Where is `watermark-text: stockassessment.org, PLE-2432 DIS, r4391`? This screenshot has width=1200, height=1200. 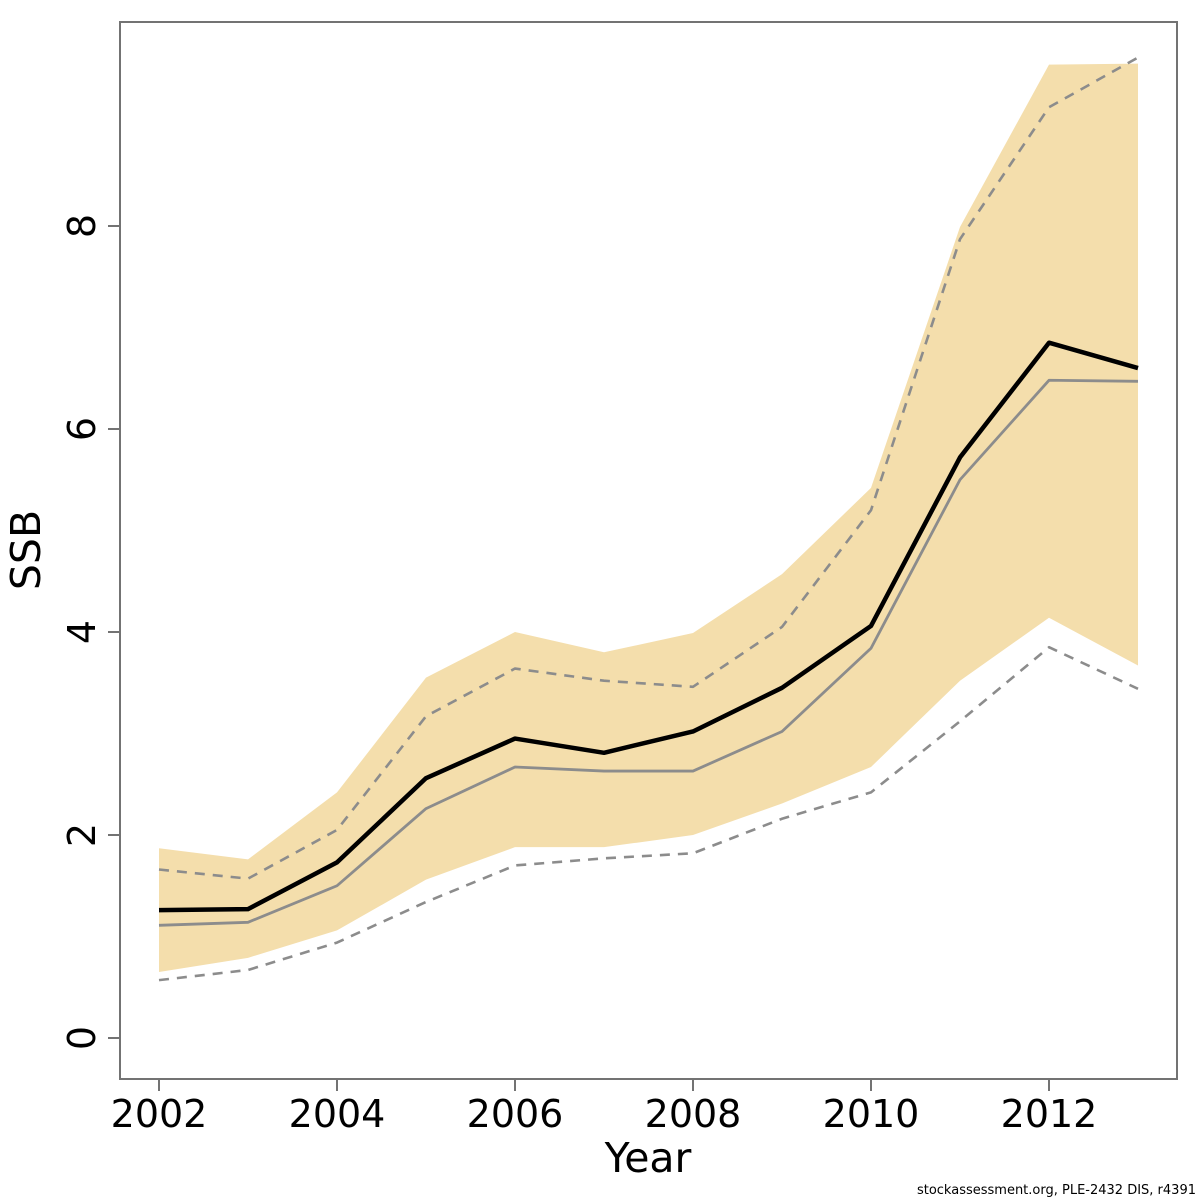
watermark-text: stockassessment.org, PLE-2432 DIS, r4391 is located at coordinates (1056, 1190).